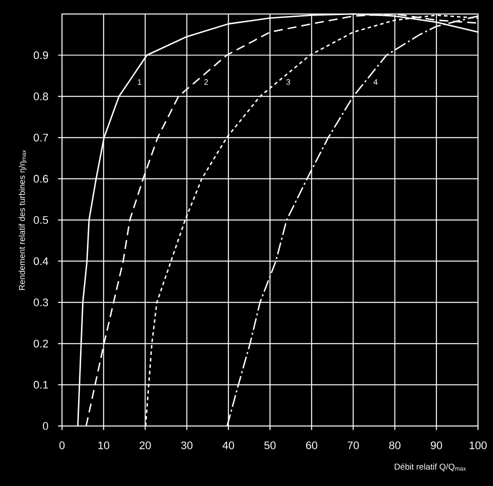  Describe the element at coordinates (145, 445) in the screenshot. I see `x-tick-label: 20` at that location.